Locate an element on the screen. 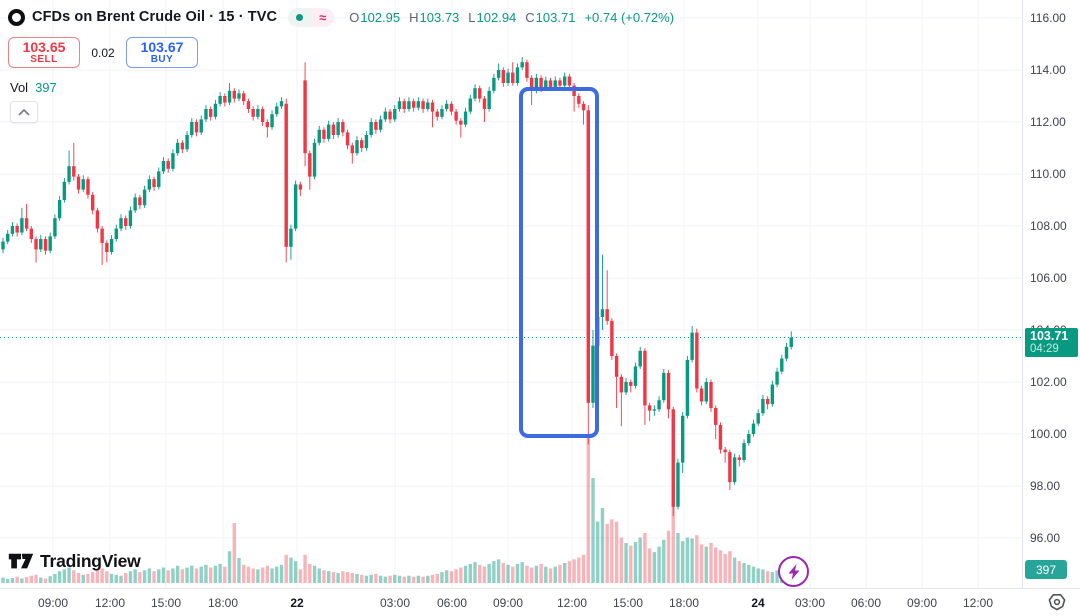 The width and height of the screenshot is (1080, 616). volume-label: Vol is located at coordinates (19, 87).